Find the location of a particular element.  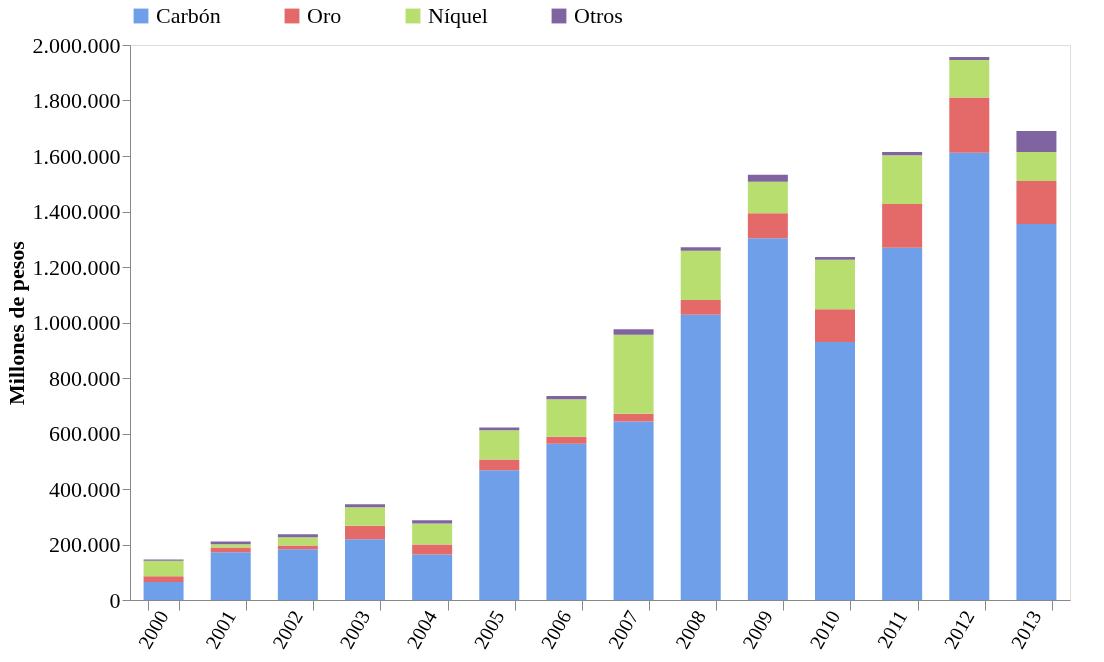

y-tick-label: 1.600.000 is located at coordinates (76, 156).